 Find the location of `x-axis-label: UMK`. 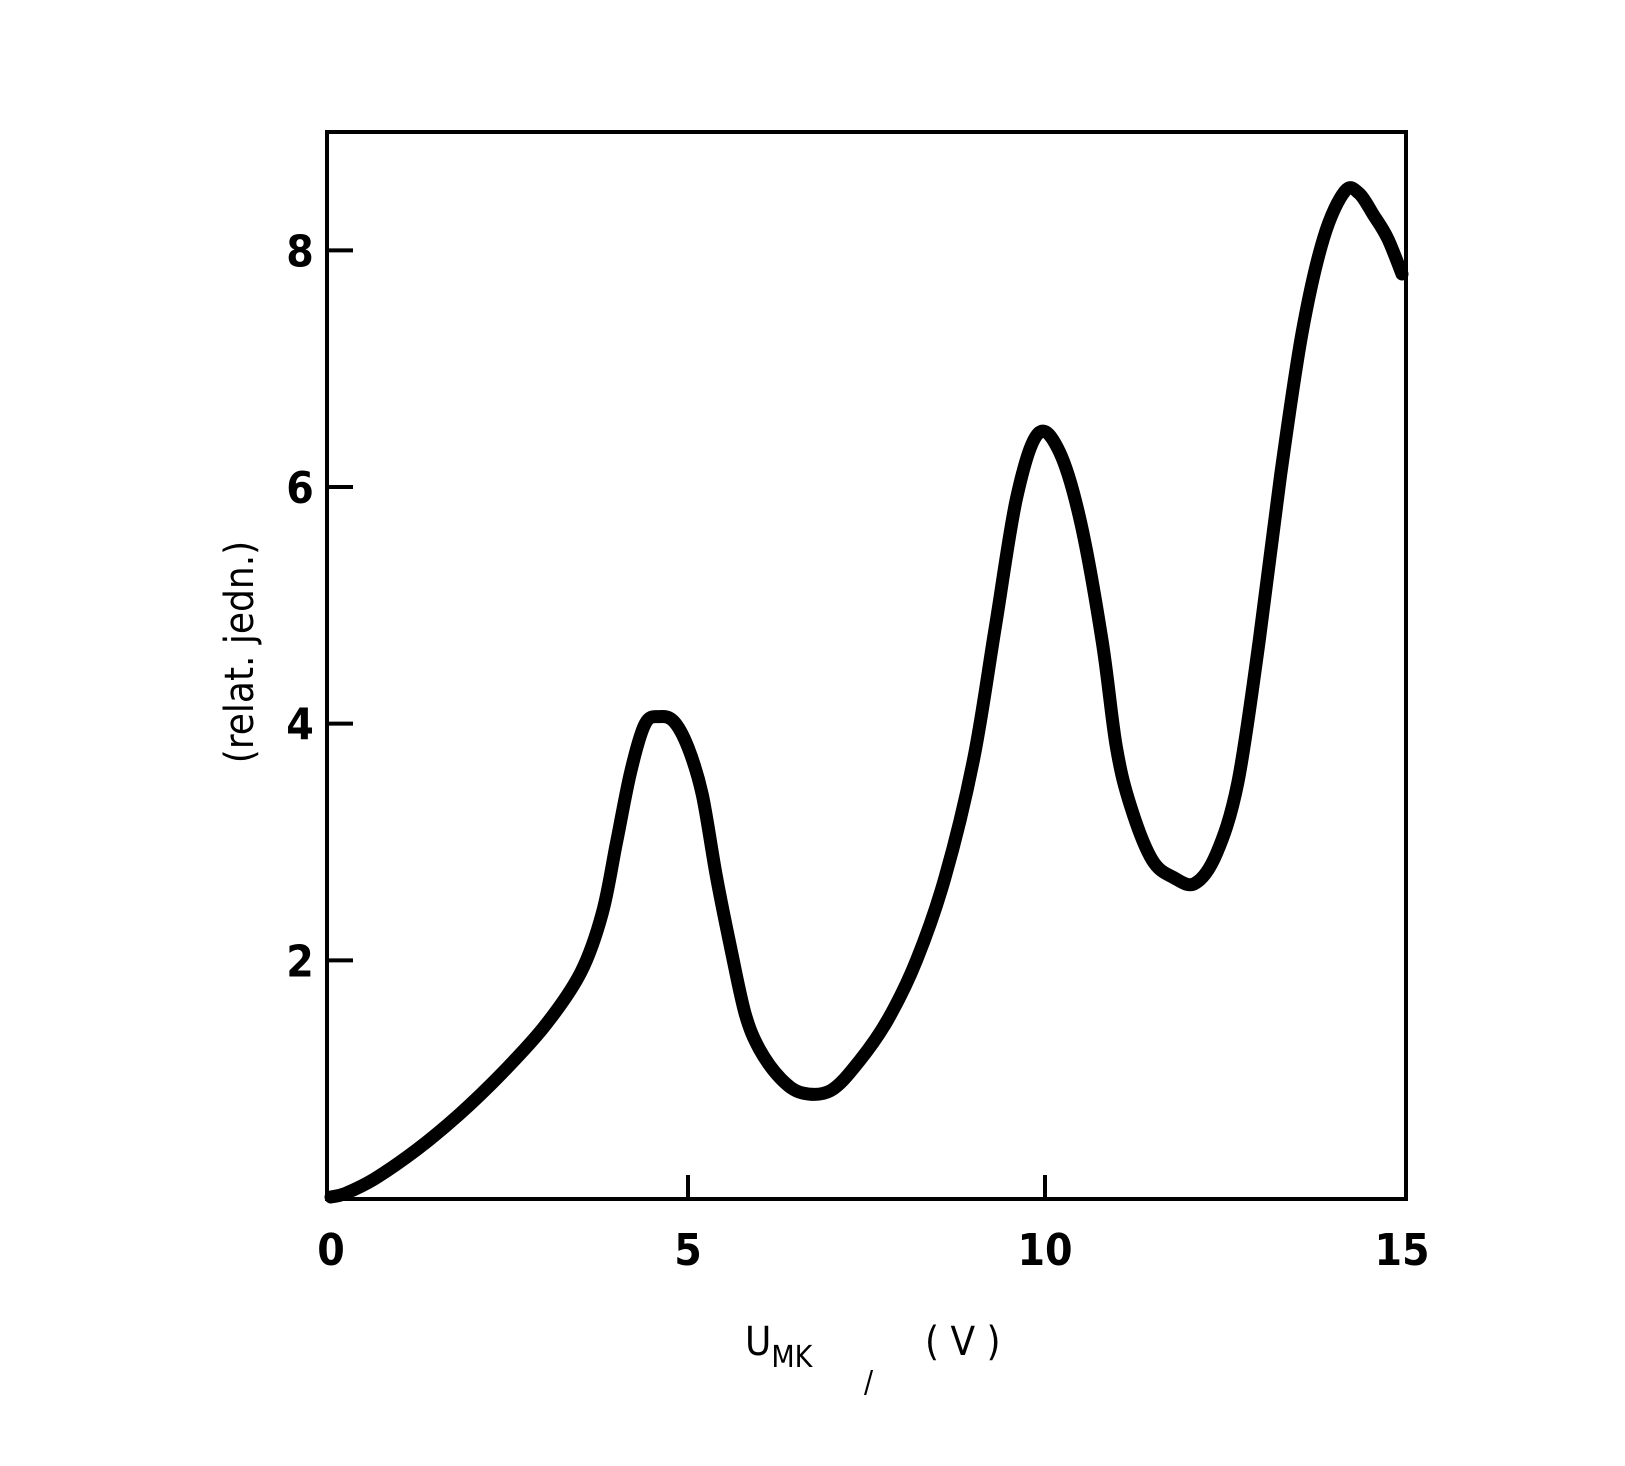

x-axis-label: UMK is located at coordinates (779, 1347).